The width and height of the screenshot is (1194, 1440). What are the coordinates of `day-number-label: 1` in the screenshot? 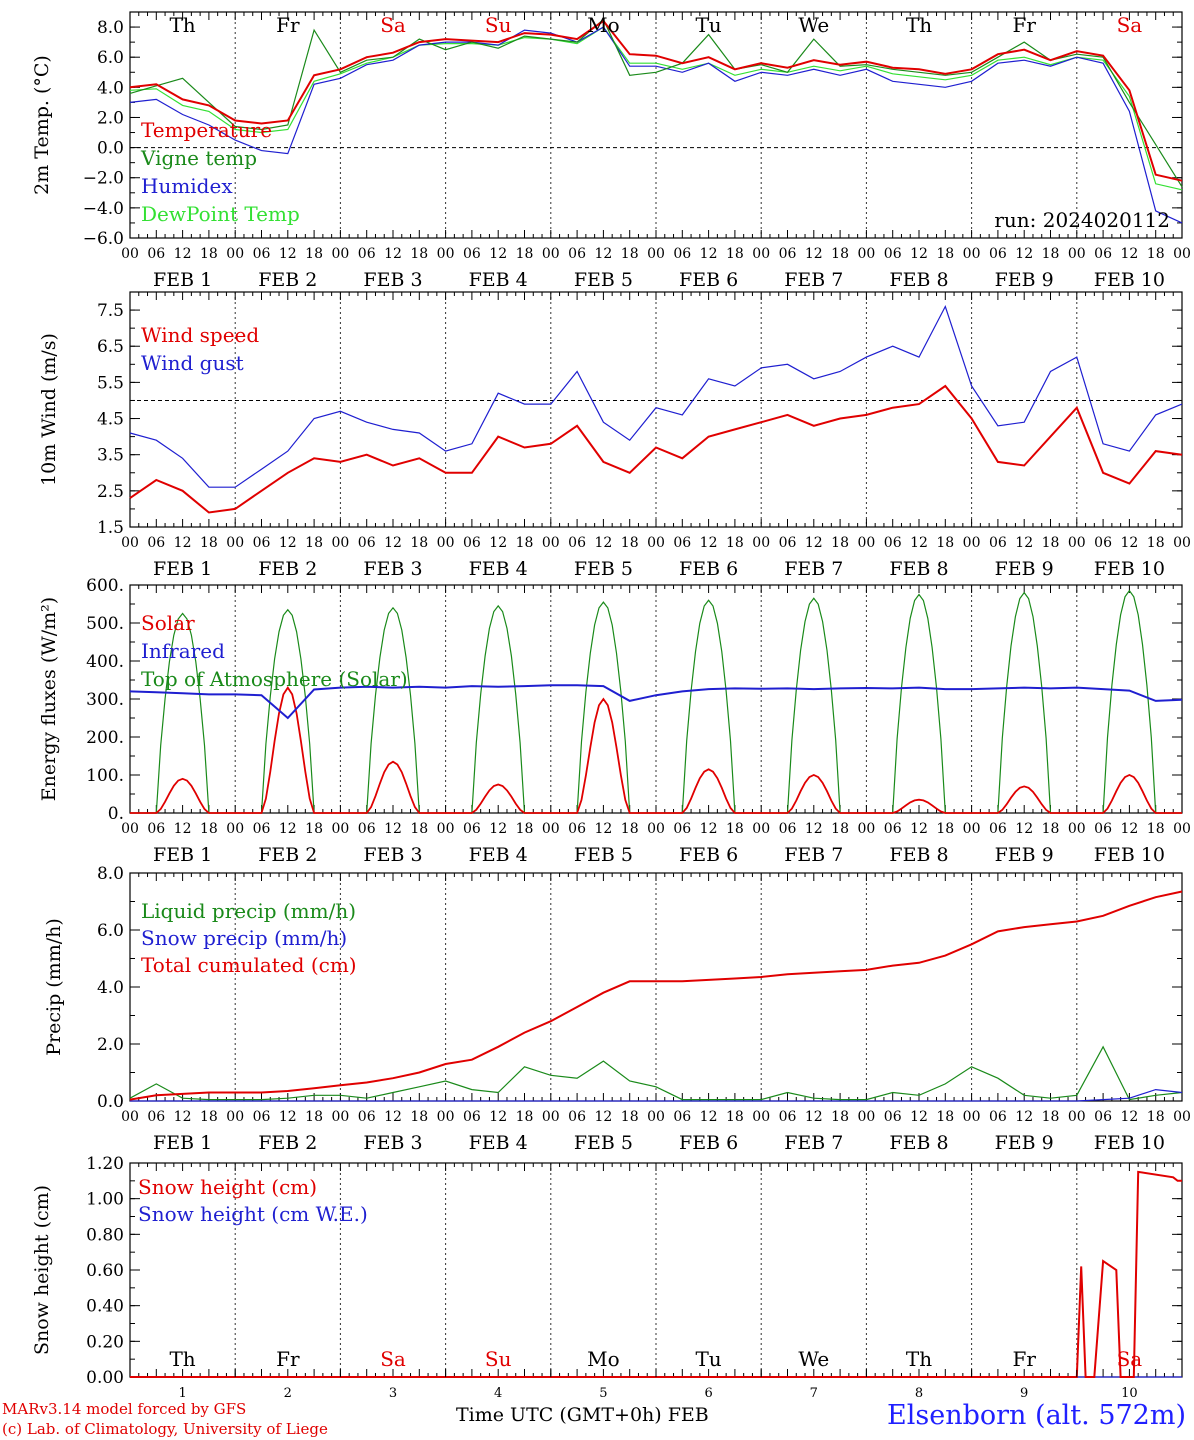 It's located at (182, 1393).